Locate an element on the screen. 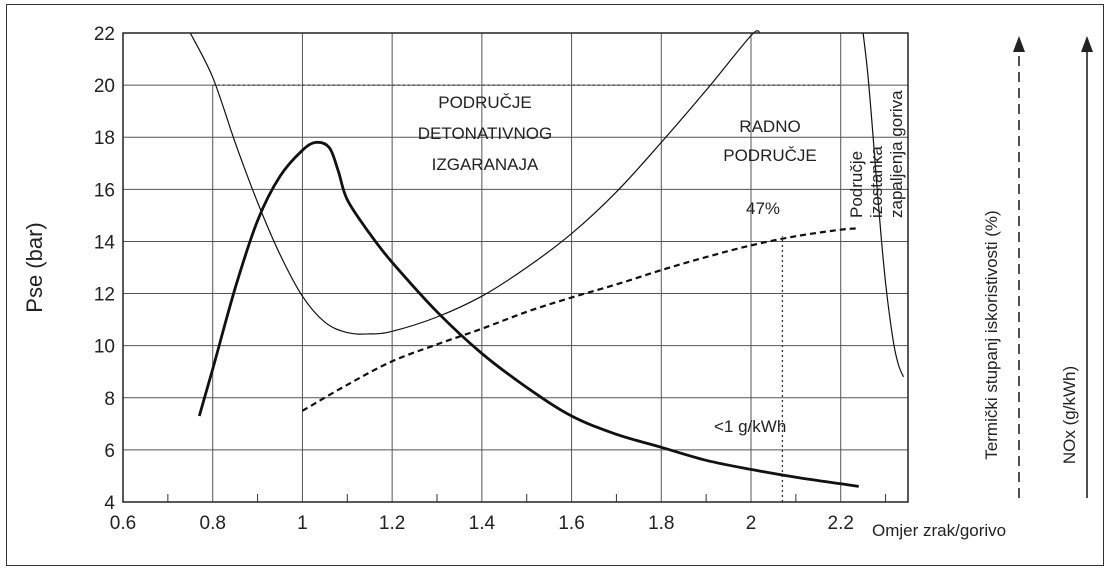 This screenshot has width=1112, height=572. knock-region-label: PODRUČJE DETONATIVNOG IZGARANAJA is located at coordinates (485, 133).